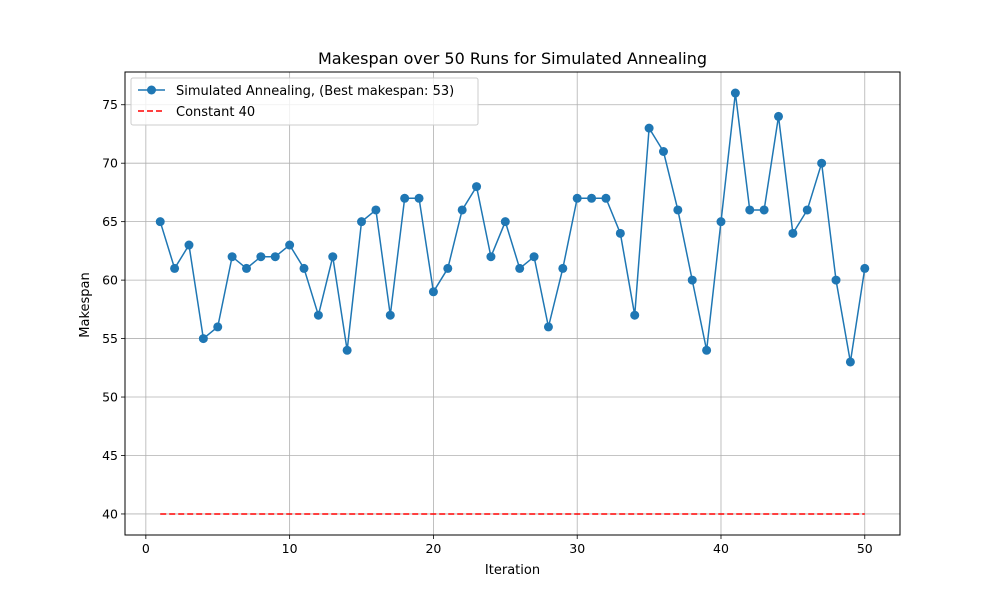 This screenshot has height=600, width=1000. Describe the element at coordinates (110, 513) in the screenshot. I see `y-tick-label: 40` at that location.